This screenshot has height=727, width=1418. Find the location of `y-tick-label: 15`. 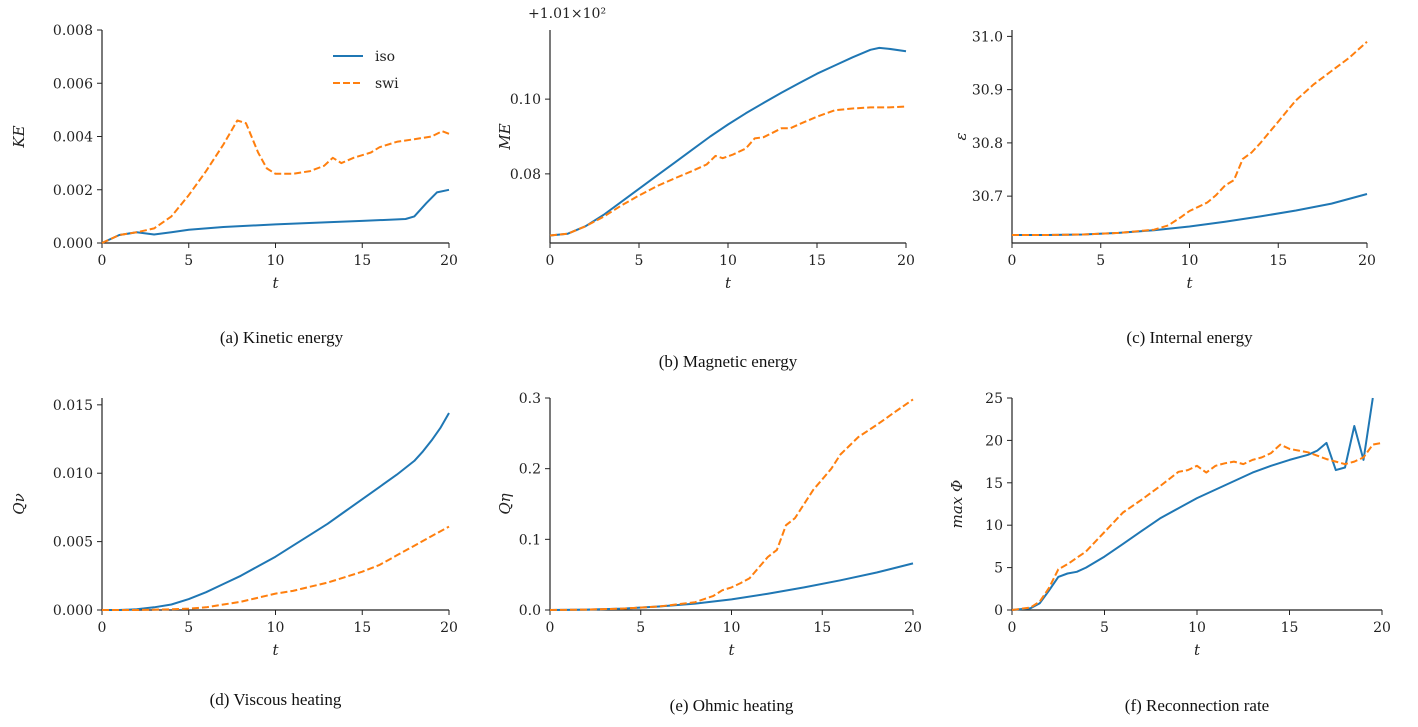

y-tick-label: 15 is located at coordinates (994, 484).